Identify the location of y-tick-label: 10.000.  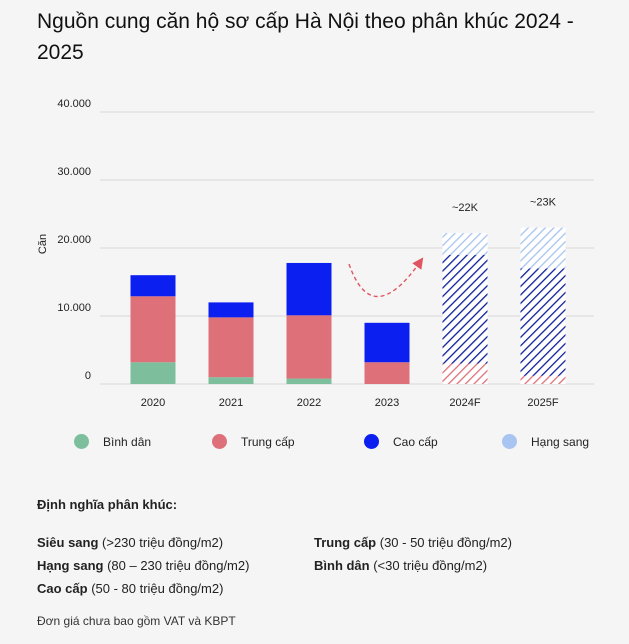
(74, 308).